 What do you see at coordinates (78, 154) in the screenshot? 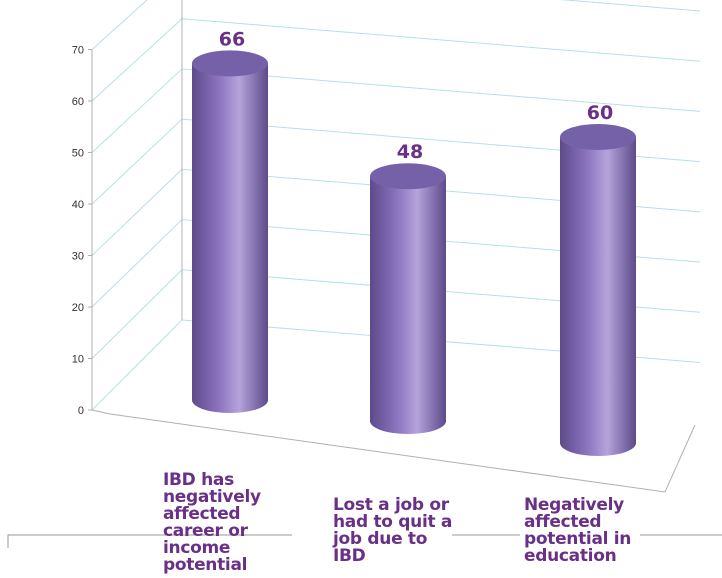
I see `y-tick-label: 50` at bounding box center [78, 154].